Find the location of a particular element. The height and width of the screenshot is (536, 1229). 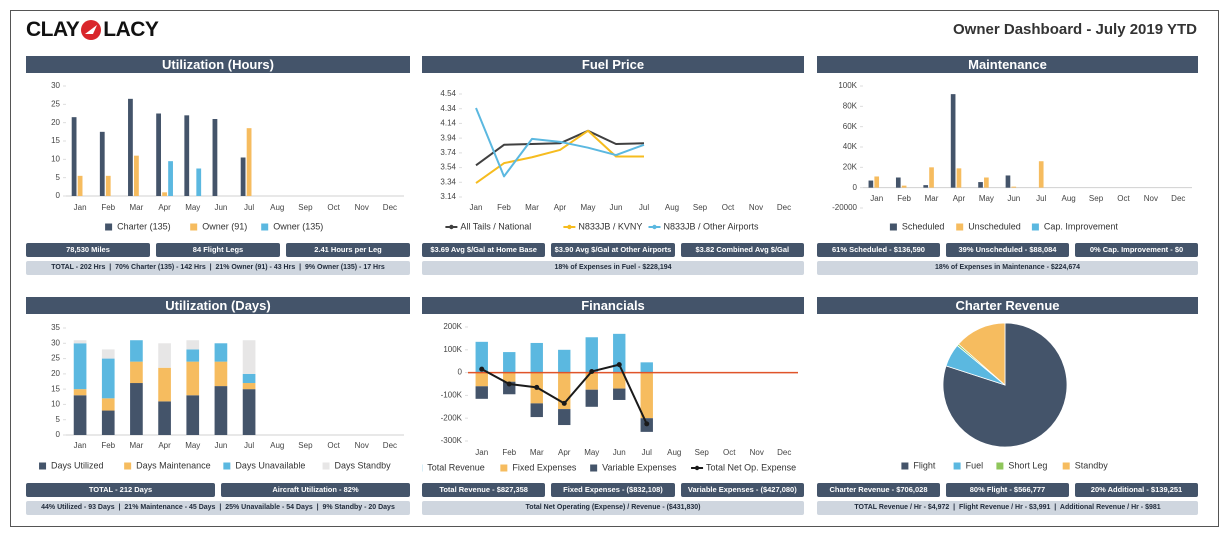

dashboard-title: Owner Dashboard - July 2019 YTD is located at coordinates (1075, 29).